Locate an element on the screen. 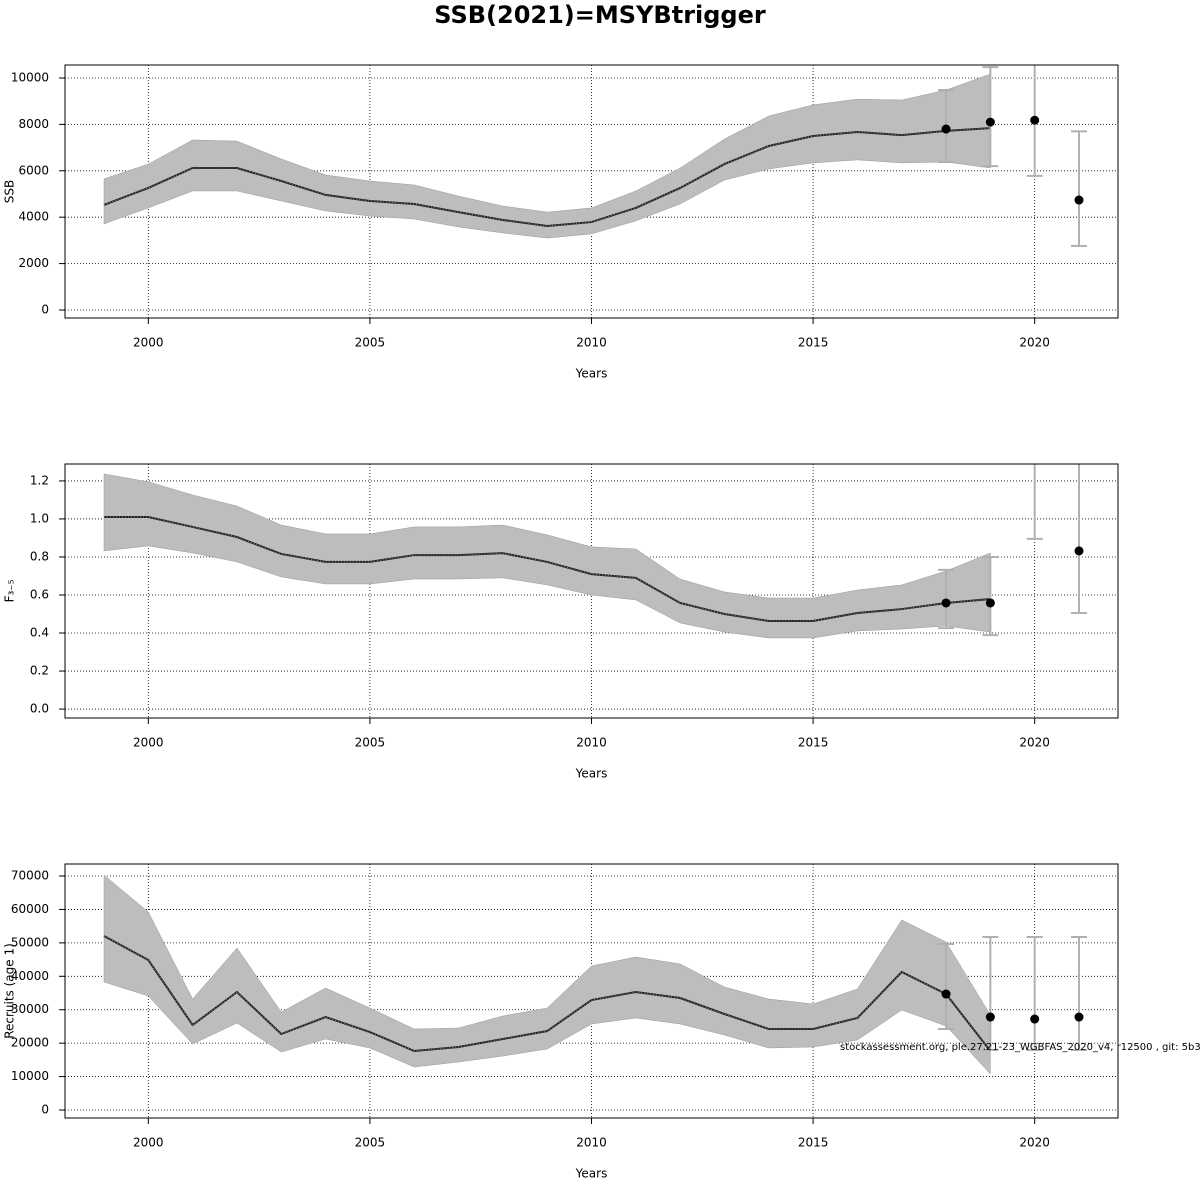 Image resolution: width=1200 pixels, height=1200 pixels. y-tick-label: 2000 is located at coordinates (33, 263).